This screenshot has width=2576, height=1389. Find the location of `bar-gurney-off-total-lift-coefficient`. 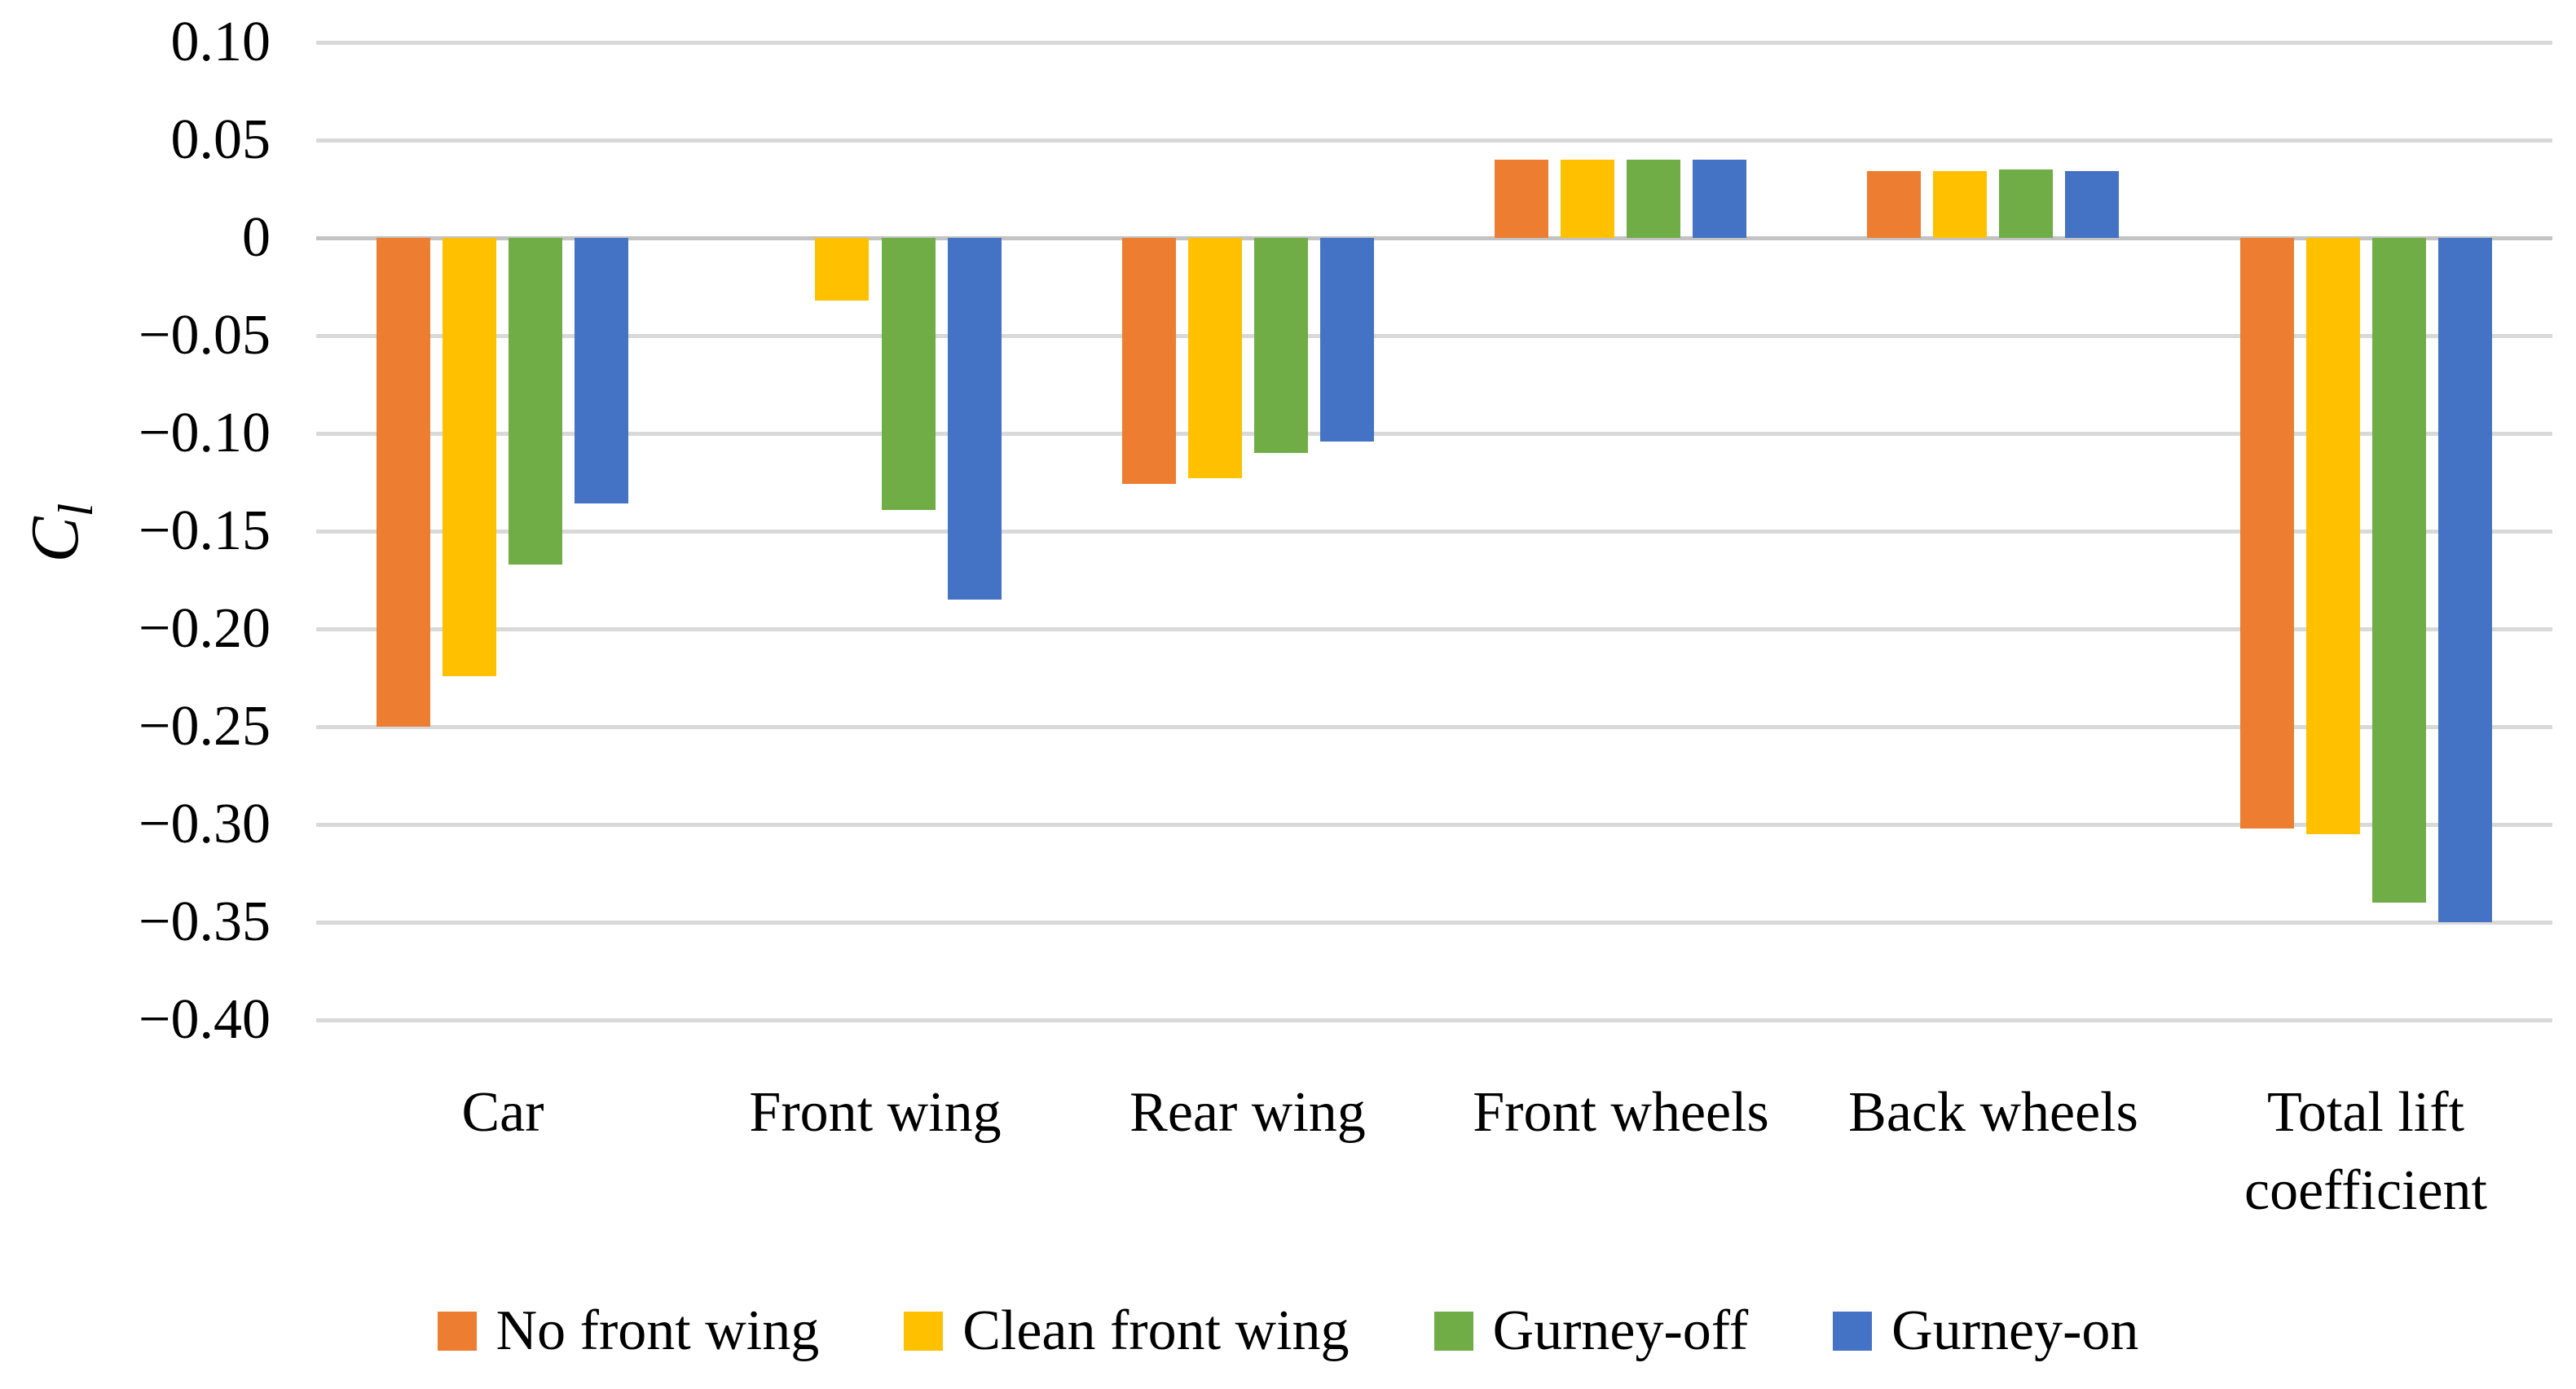

bar-gurney-off-total-lift-coefficient is located at coordinates (2399, 571).